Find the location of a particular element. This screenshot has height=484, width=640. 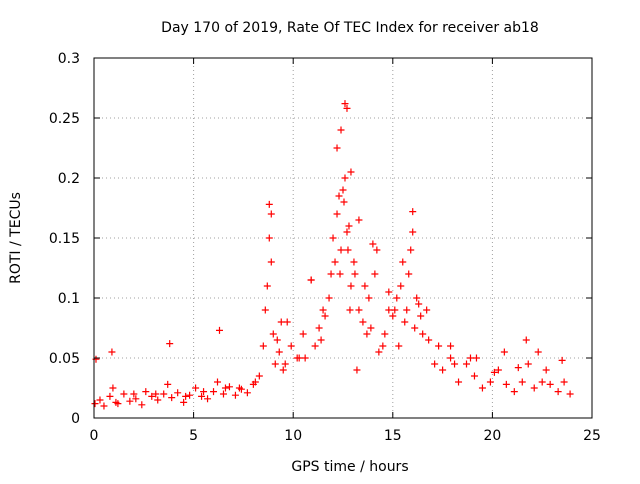

x-axis-label: GPS time / hours is located at coordinates (349, 467).